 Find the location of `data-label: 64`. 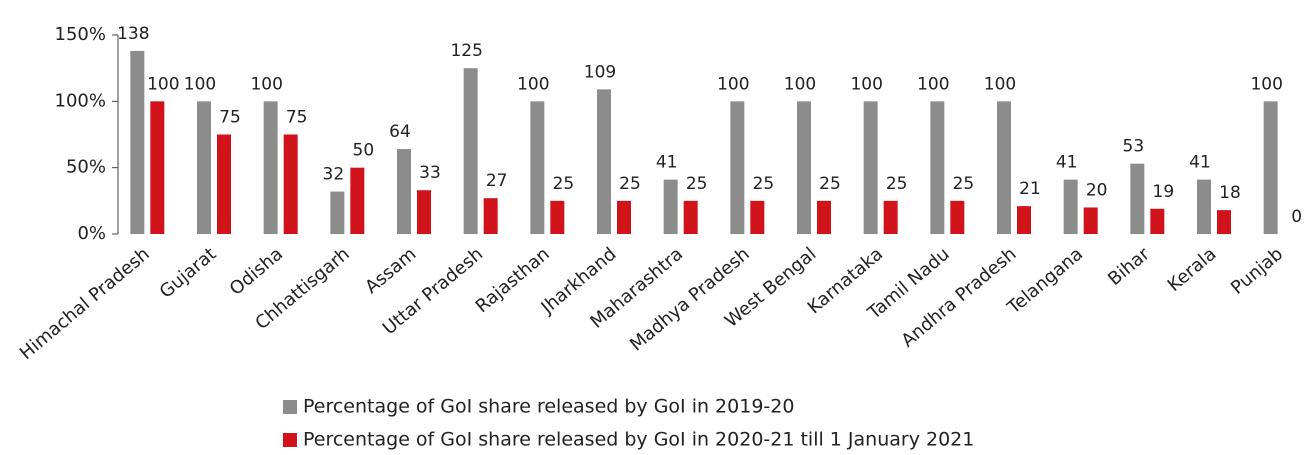

data-label: 64 is located at coordinates (400, 132).